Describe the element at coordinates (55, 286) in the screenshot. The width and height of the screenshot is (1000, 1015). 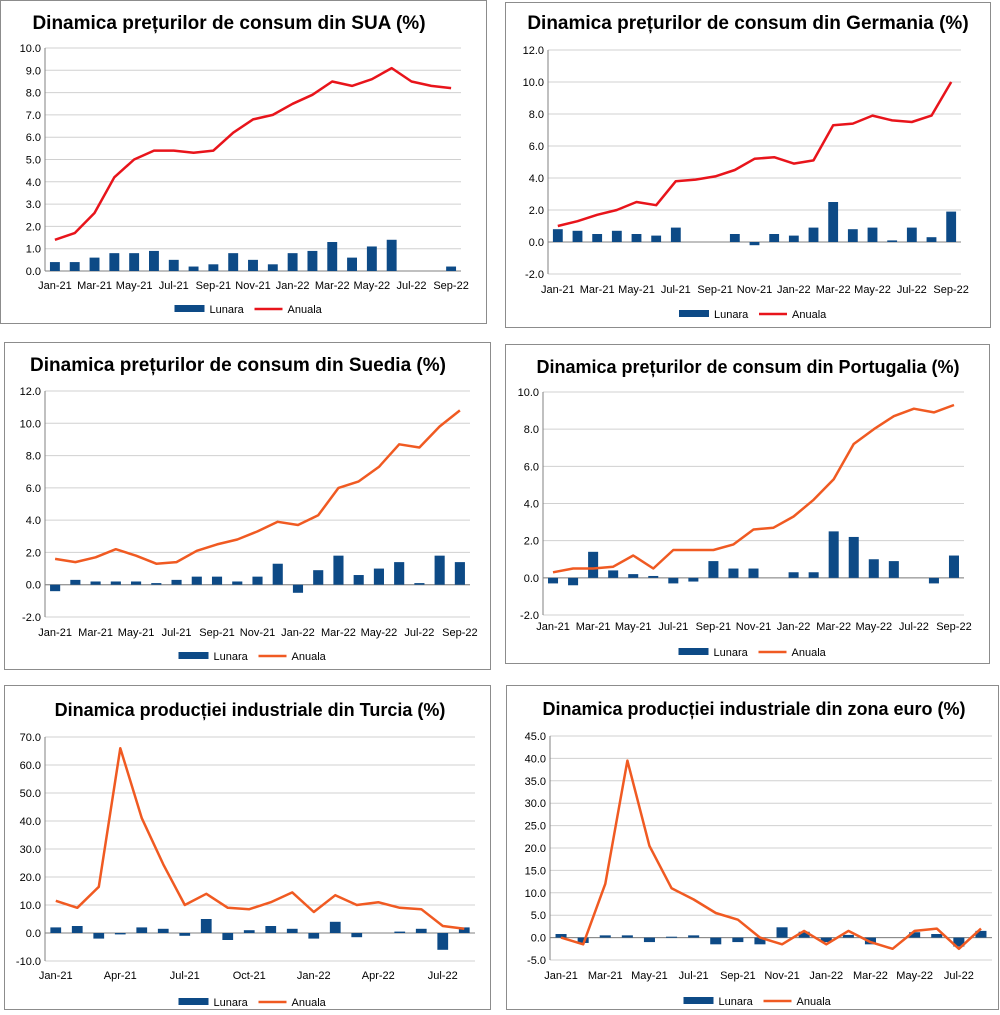
I see `x-tick-label: Jan-21` at that location.